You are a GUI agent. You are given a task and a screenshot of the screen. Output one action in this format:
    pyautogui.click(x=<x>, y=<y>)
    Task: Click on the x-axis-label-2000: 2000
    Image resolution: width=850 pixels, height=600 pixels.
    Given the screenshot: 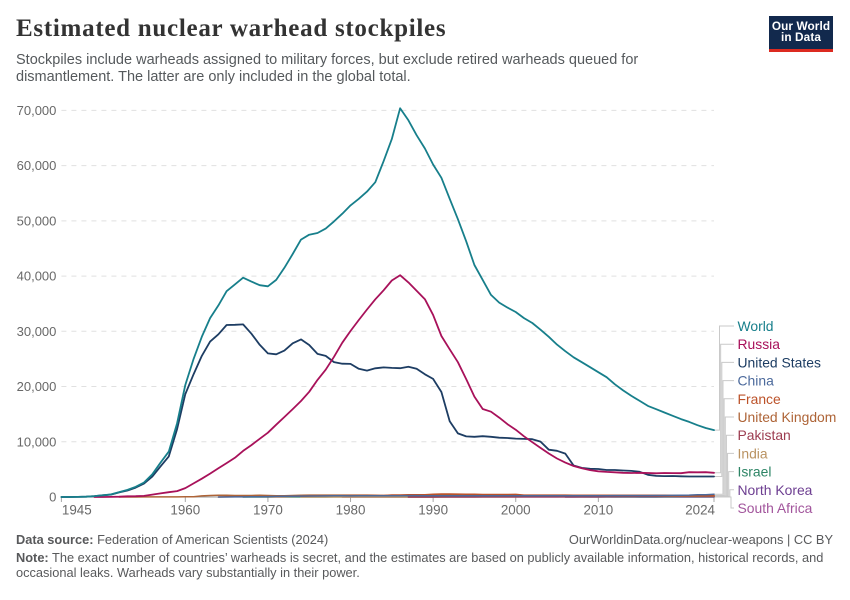 What is the action you would take?
    pyautogui.click(x=516, y=510)
    